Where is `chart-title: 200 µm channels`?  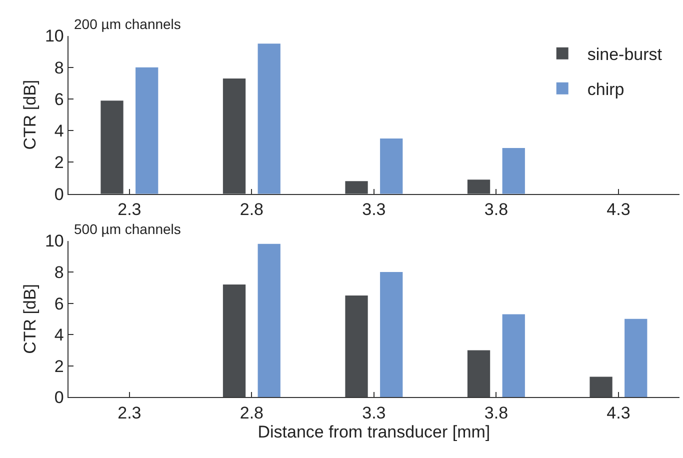
chart-title: 200 µm channels is located at coordinates (127, 24).